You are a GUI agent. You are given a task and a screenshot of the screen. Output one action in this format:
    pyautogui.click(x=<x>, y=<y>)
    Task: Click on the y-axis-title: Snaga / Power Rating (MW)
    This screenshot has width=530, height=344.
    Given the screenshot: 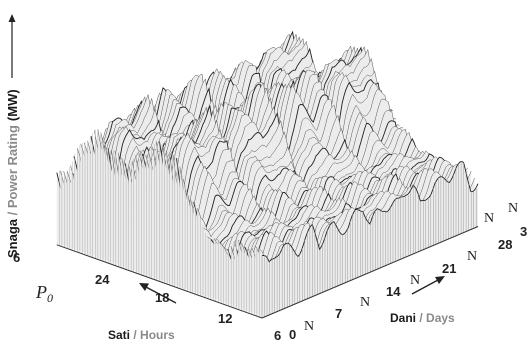 What is the action you would take?
    pyautogui.click(x=12, y=173)
    